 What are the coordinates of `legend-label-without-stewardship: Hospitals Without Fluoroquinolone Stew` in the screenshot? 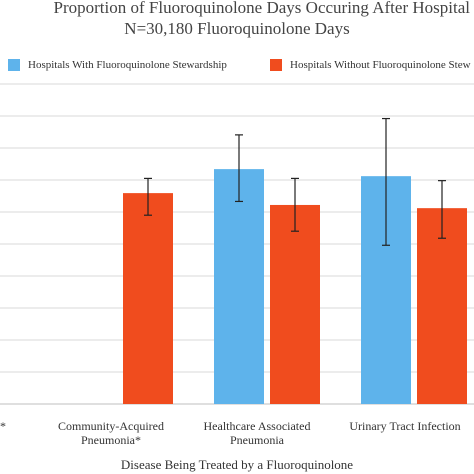 It's located at (380, 65).